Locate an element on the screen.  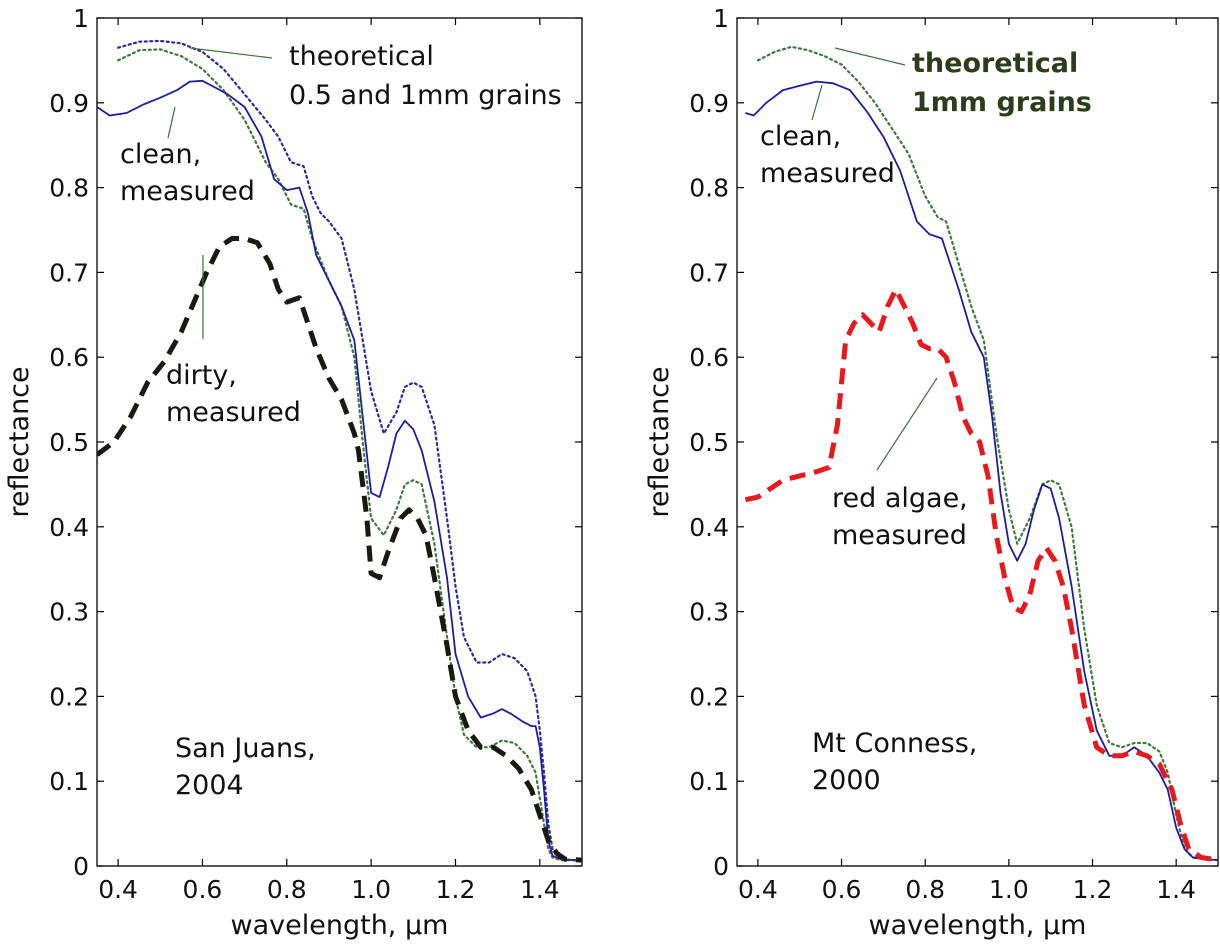
annotation-location-line2: 2004 is located at coordinates (209, 785).